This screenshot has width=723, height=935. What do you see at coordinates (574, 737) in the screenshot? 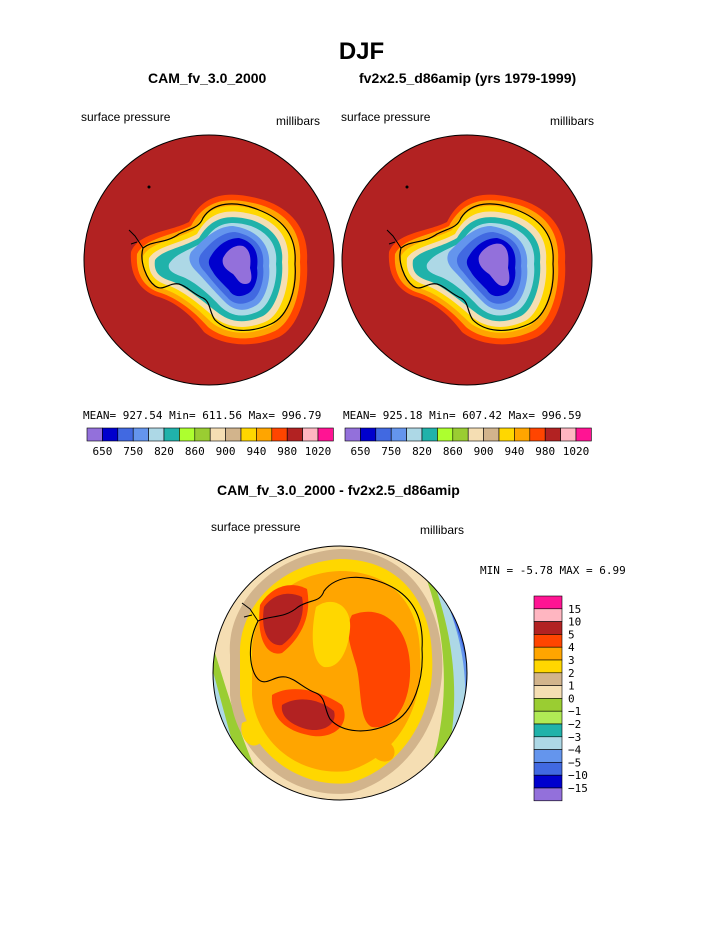
I see `colorbar-diff-tick-label: −3` at bounding box center [574, 737].